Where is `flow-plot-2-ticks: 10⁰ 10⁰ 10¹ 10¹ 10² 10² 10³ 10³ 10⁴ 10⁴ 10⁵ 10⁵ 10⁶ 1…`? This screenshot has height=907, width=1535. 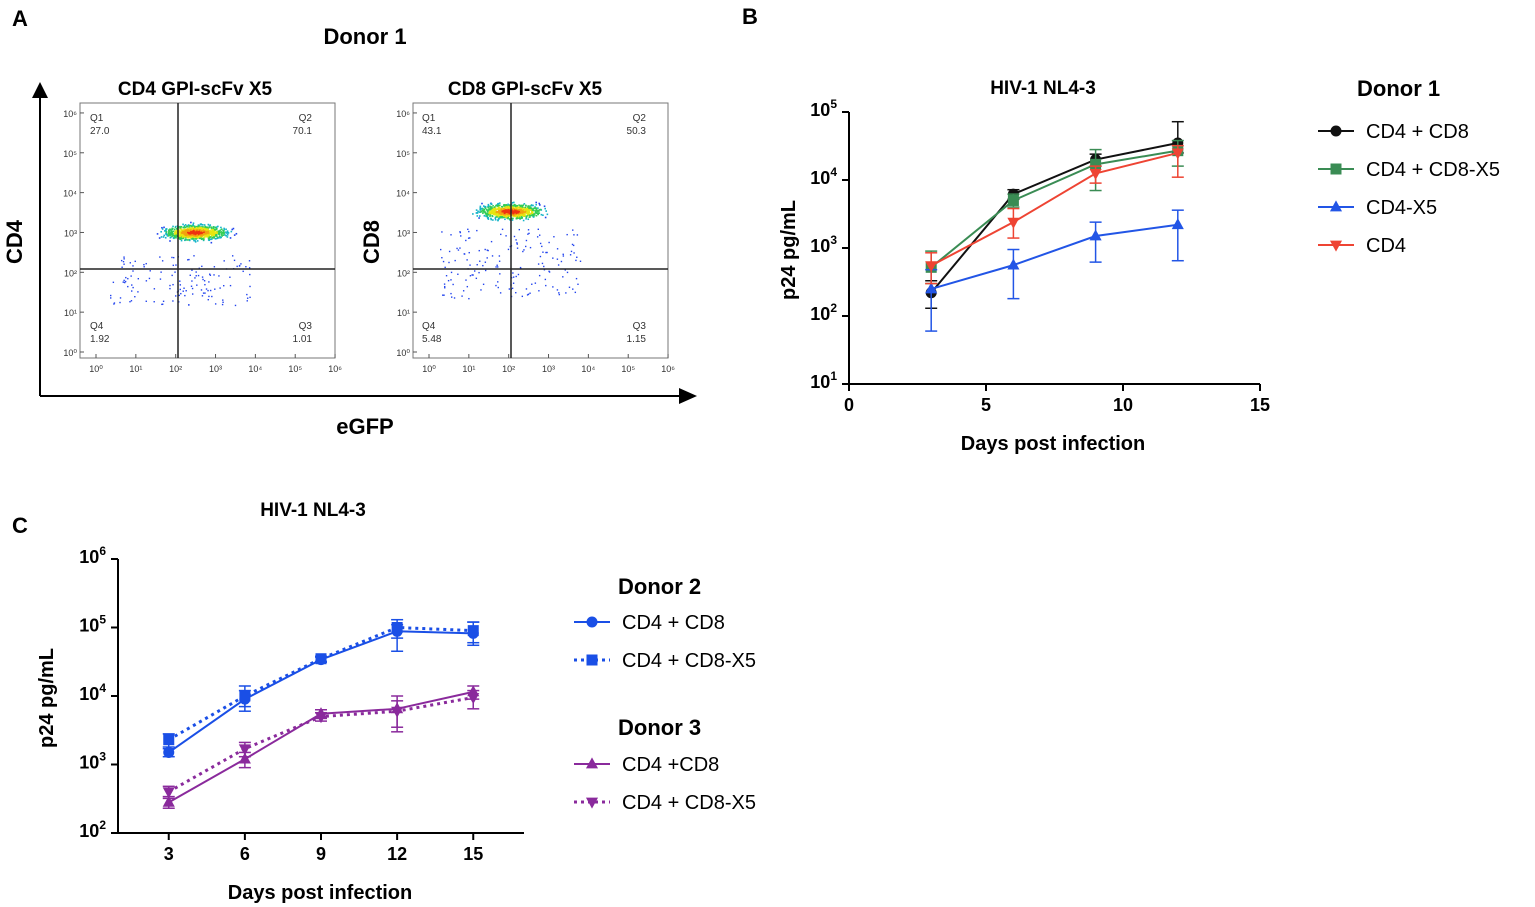
flow-plot-2-ticks: 10⁰ 10⁰ 10¹ 10¹ 10² 10² 10³ 10³ 10⁴ 10⁴ 10⁵ 10⁵ 10⁶ 1… is located at coordinates (535, 241).